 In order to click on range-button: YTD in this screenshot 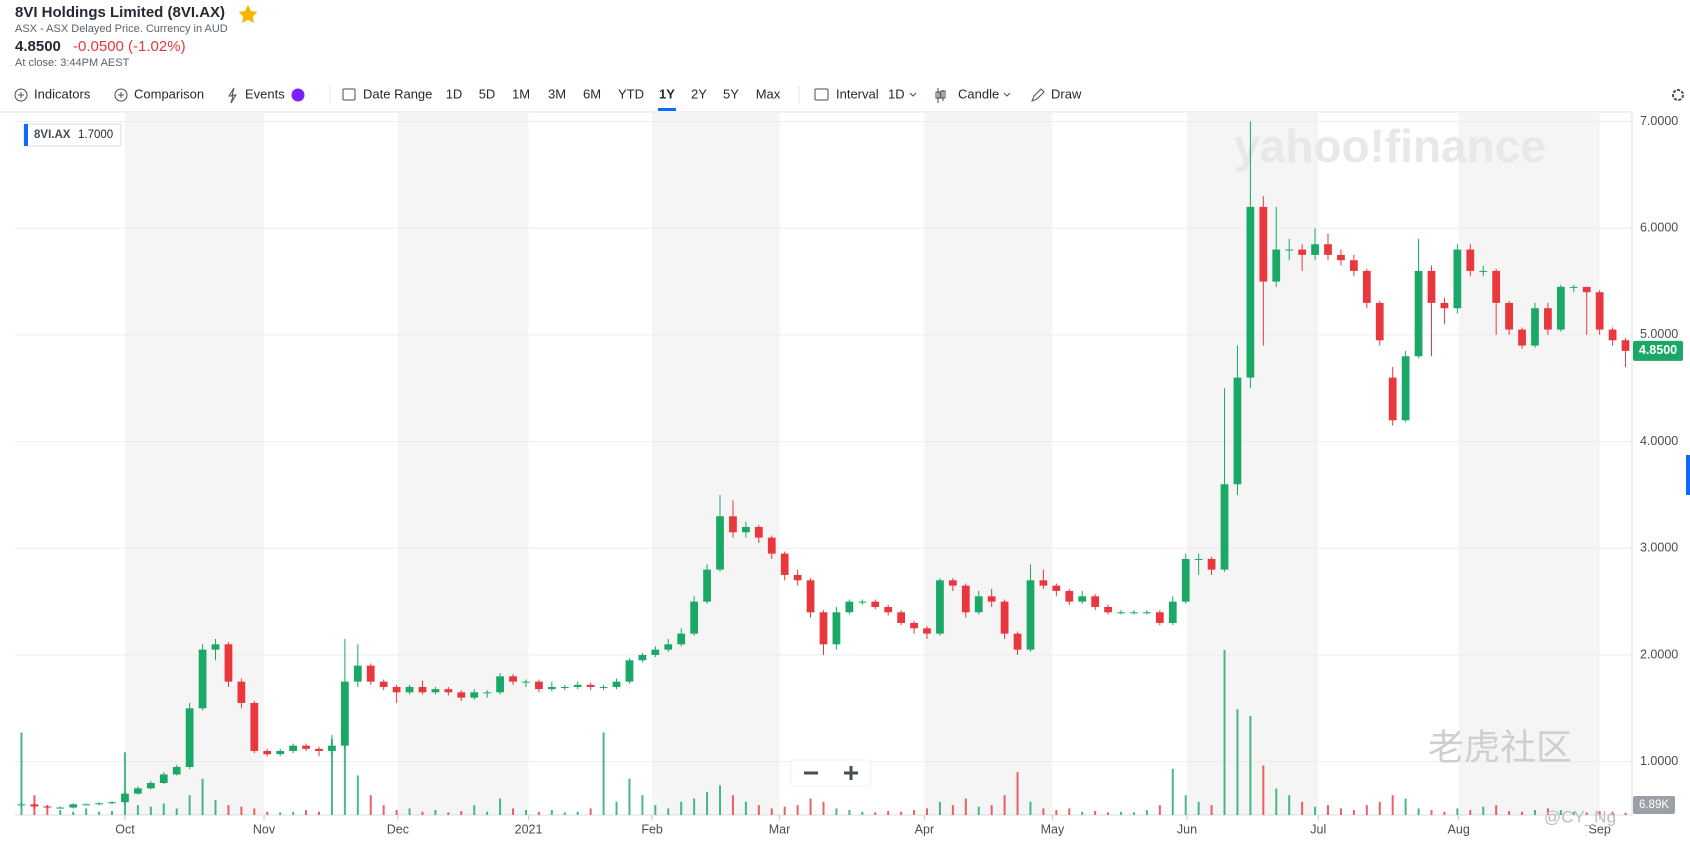, I will do `click(631, 93)`.